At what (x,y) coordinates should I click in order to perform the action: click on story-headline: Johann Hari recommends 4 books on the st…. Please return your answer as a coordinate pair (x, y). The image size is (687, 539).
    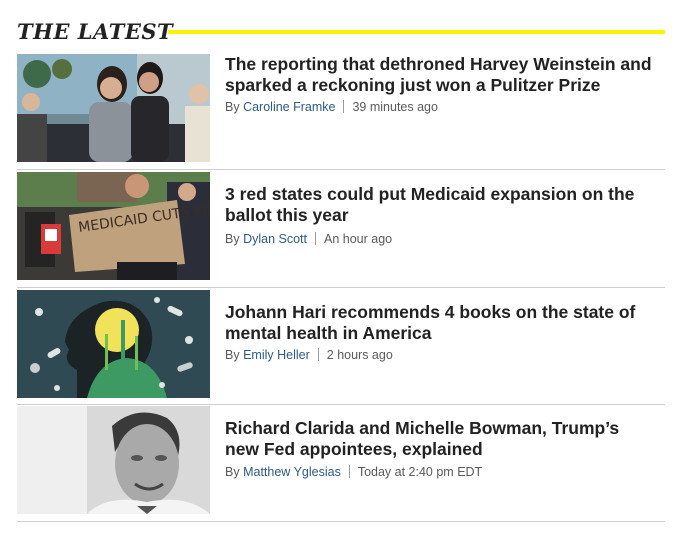
    Looking at the image, I should click on (440, 323).